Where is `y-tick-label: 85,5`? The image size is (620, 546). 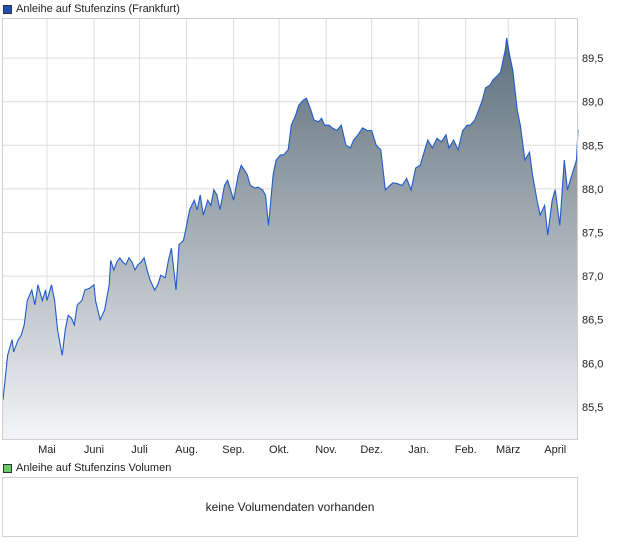
y-tick-label: 85,5 is located at coordinates (592, 408).